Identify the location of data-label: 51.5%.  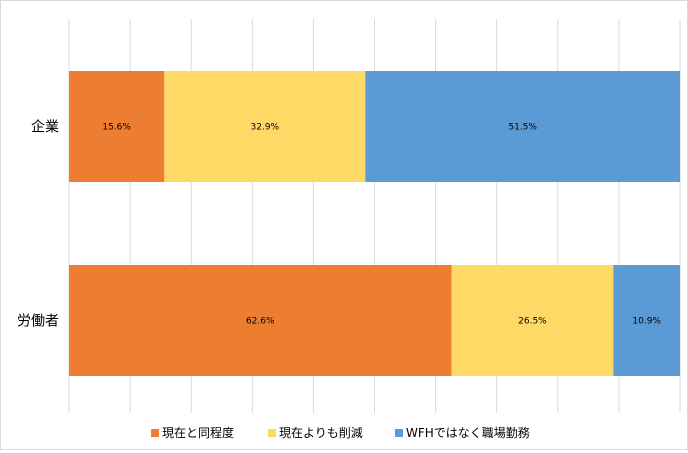
(522, 128).